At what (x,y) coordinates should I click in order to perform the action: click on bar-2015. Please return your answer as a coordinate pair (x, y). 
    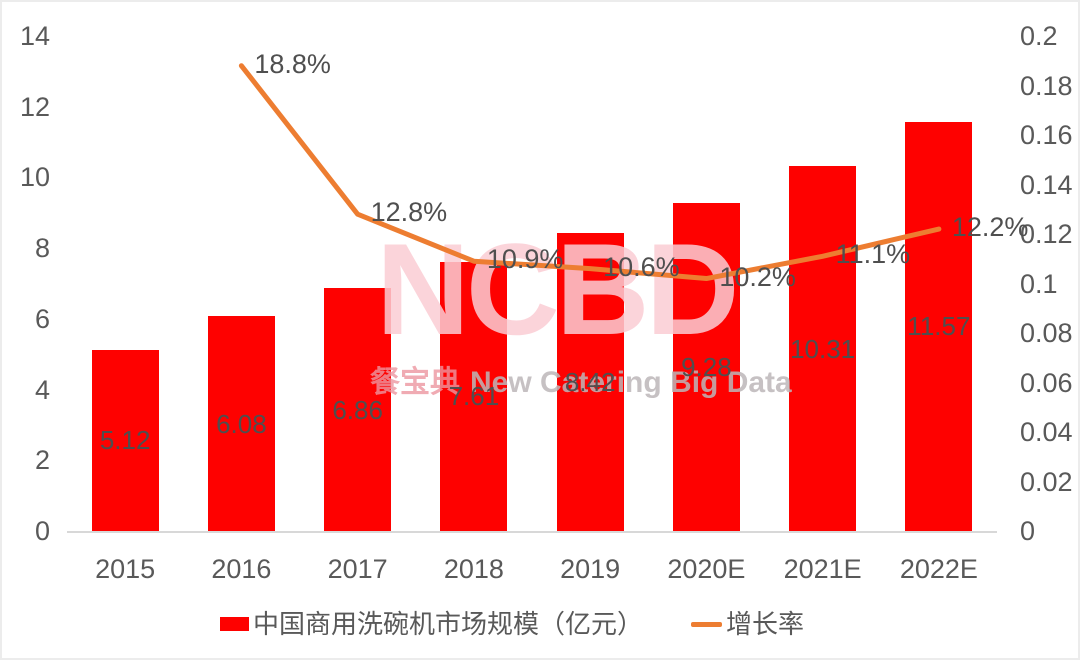
    Looking at the image, I should click on (125, 440).